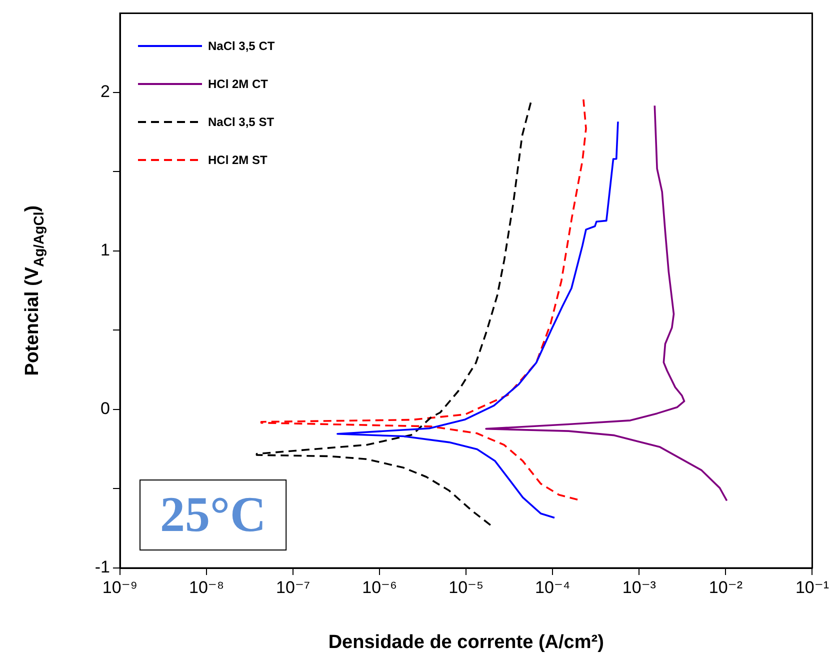 The image size is (832, 661). Describe the element at coordinates (105, 92) in the screenshot. I see `y-tick-label: 2` at that location.